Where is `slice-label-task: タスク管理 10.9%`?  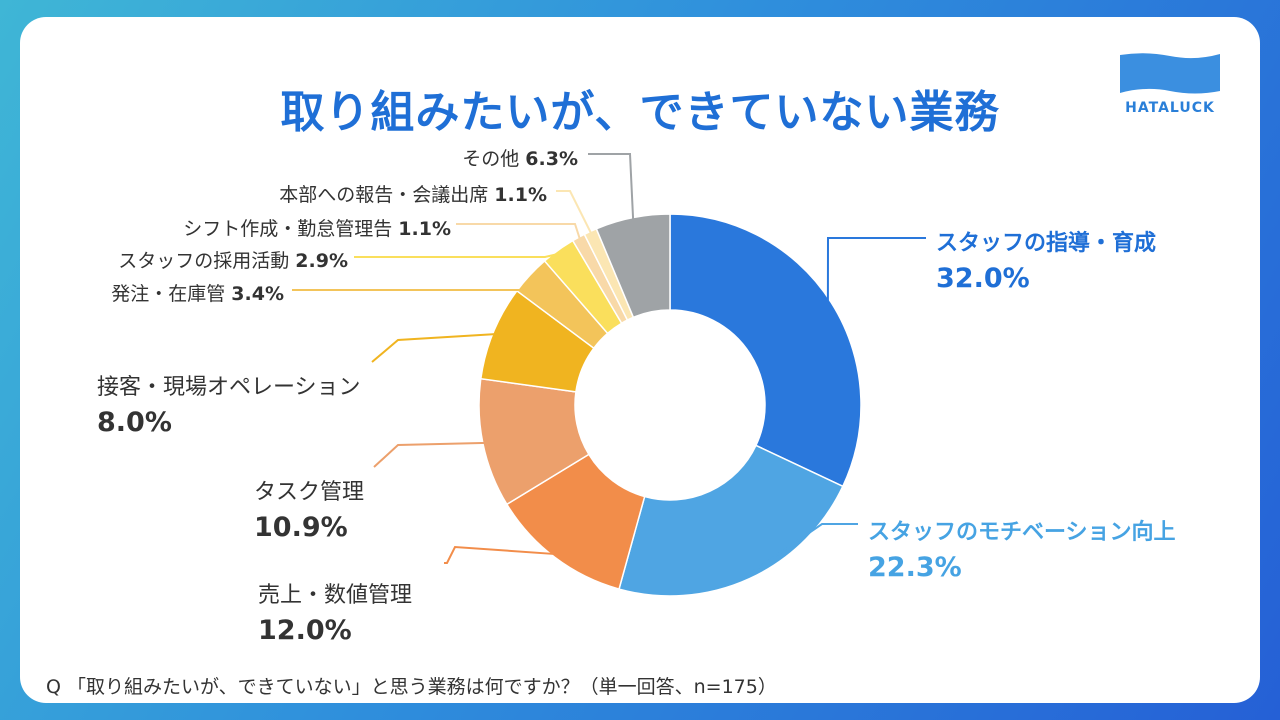 slice-label-task: タスク管理 10.9% is located at coordinates (309, 511).